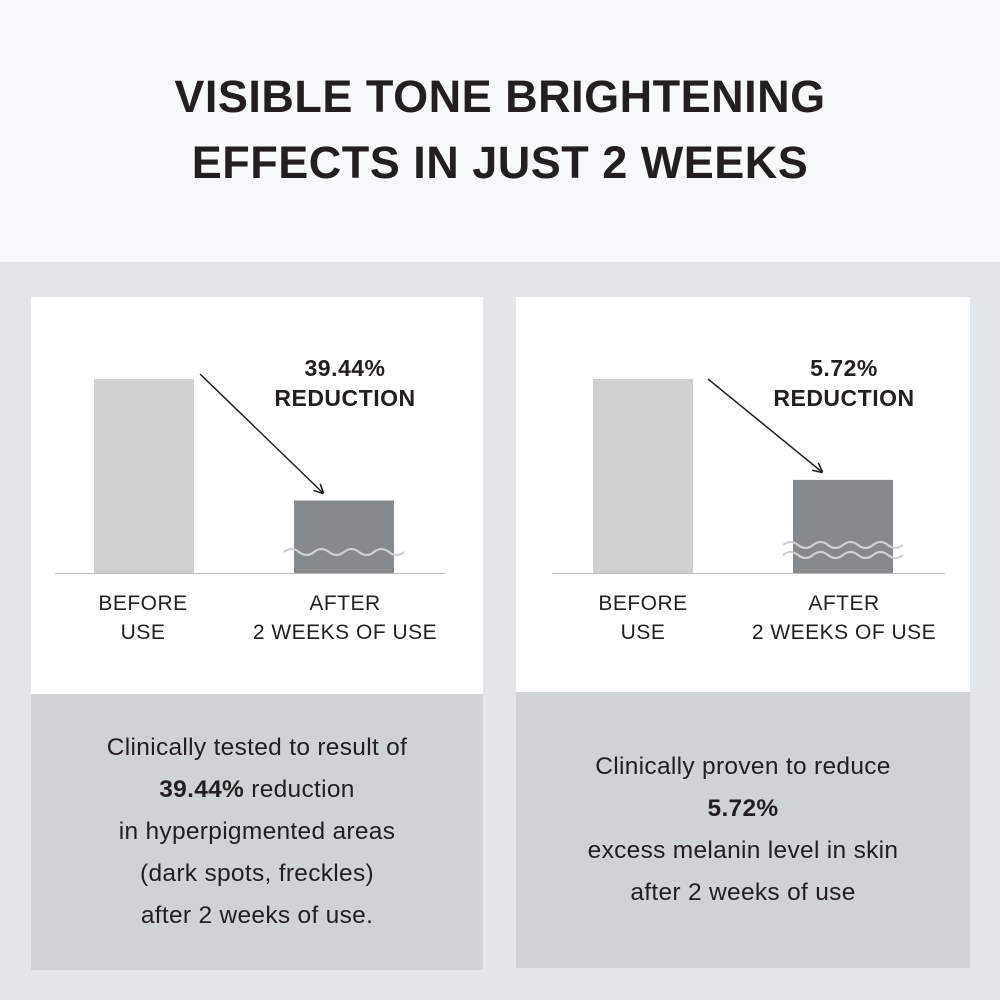  What do you see at coordinates (257, 915) in the screenshot?
I see `caption-line: after 2 weeks of use.` at bounding box center [257, 915].